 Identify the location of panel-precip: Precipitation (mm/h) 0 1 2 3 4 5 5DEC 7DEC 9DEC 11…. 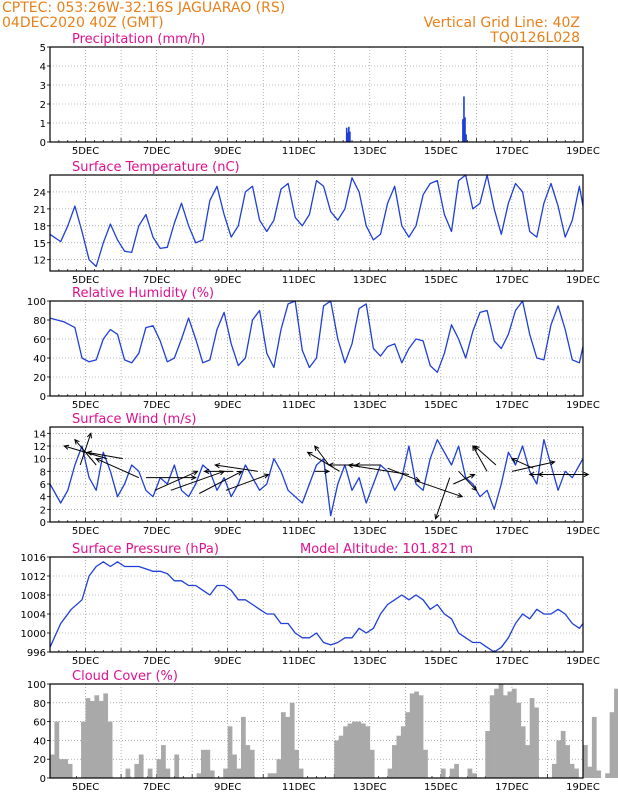
(320, 94).